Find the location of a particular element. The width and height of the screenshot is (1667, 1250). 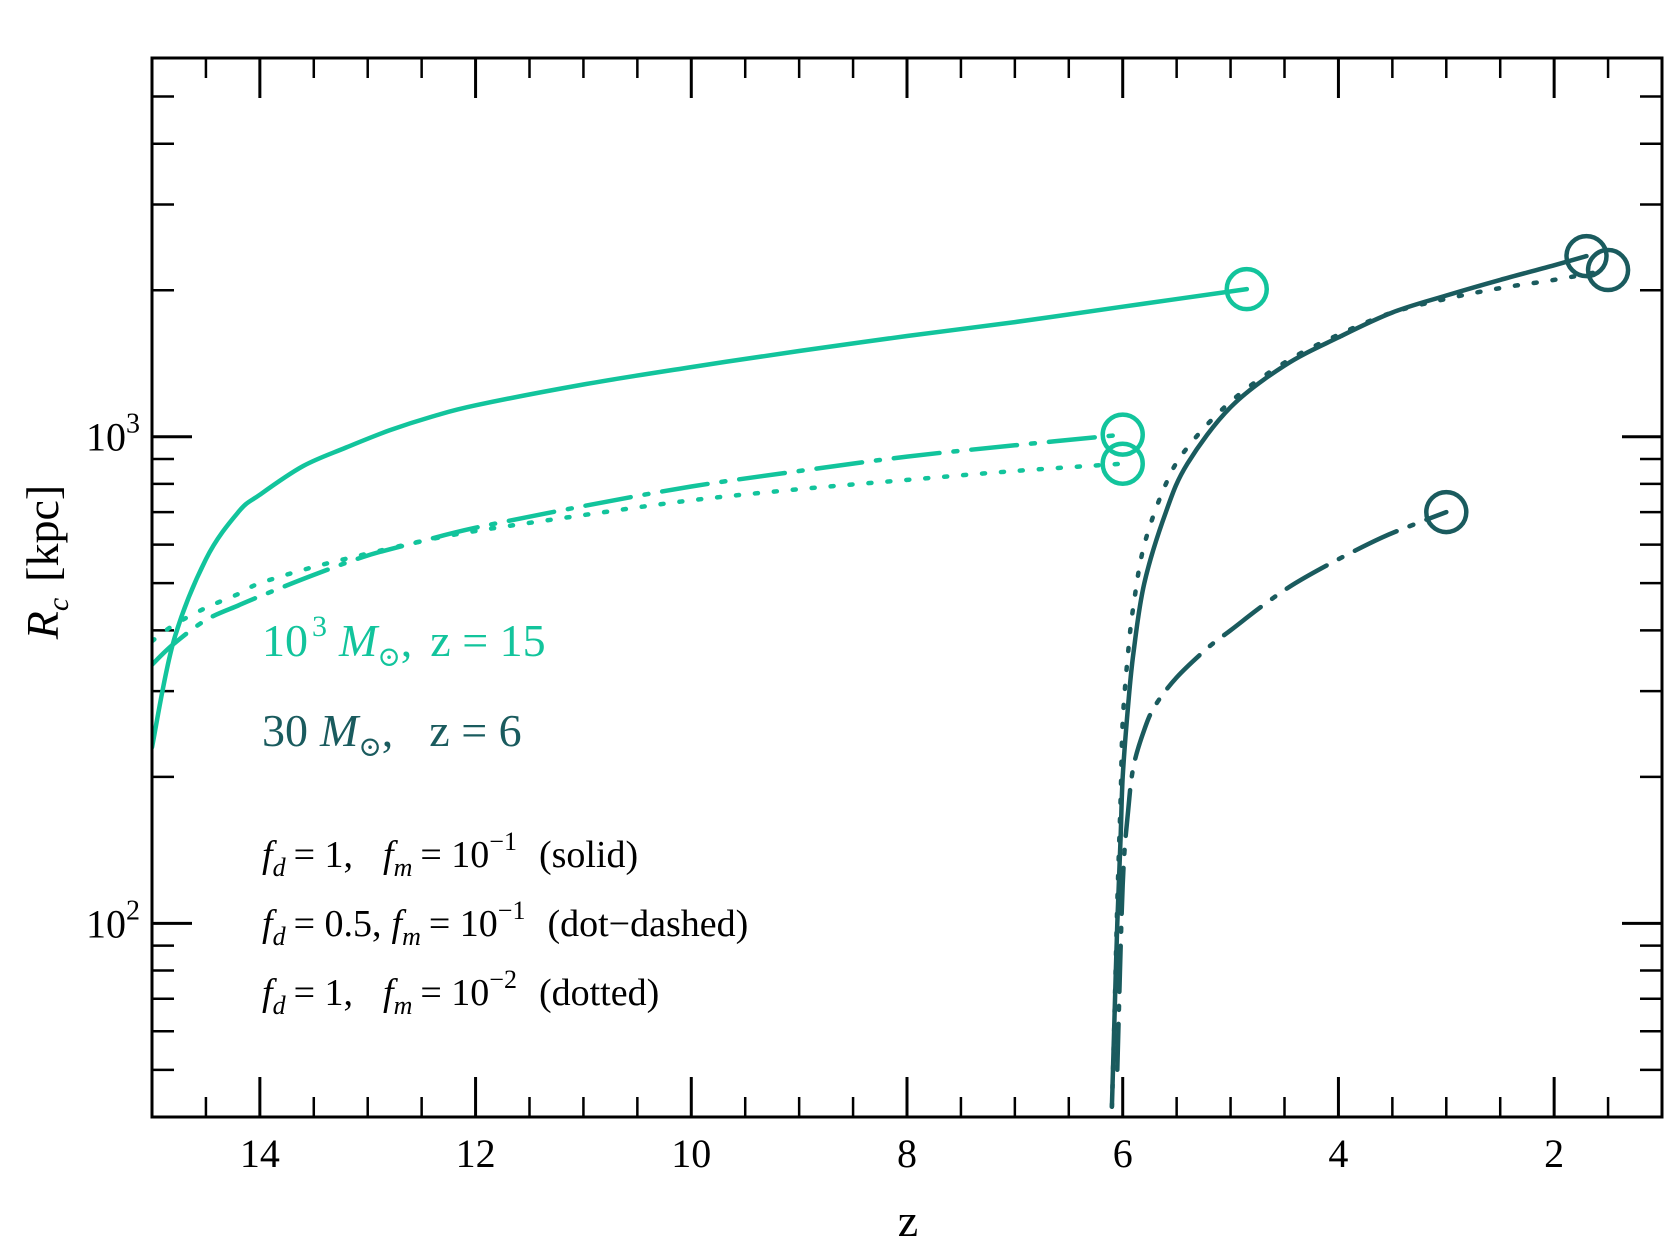

series-light-dotted is located at coordinates (638, 552).